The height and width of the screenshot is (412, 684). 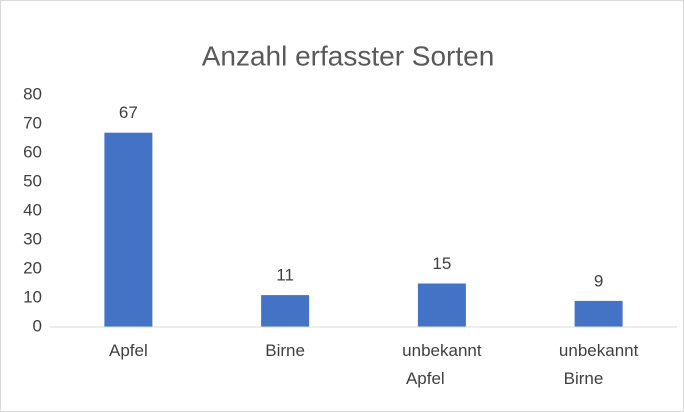 What do you see at coordinates (598, 280) in the screenshot?
I see `data-label: 9` at bounding box center [598, 280].